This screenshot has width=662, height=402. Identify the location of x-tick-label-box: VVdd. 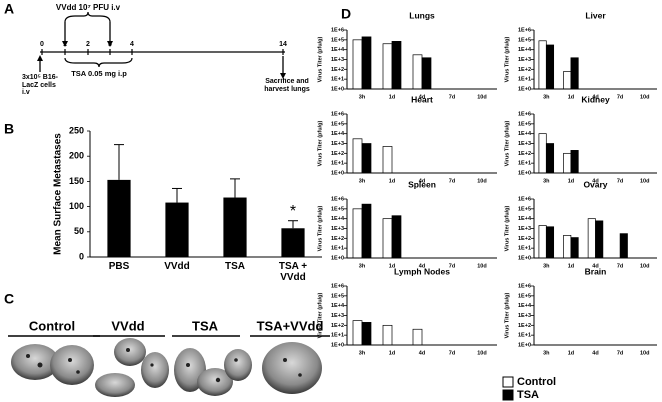
(177, 266).